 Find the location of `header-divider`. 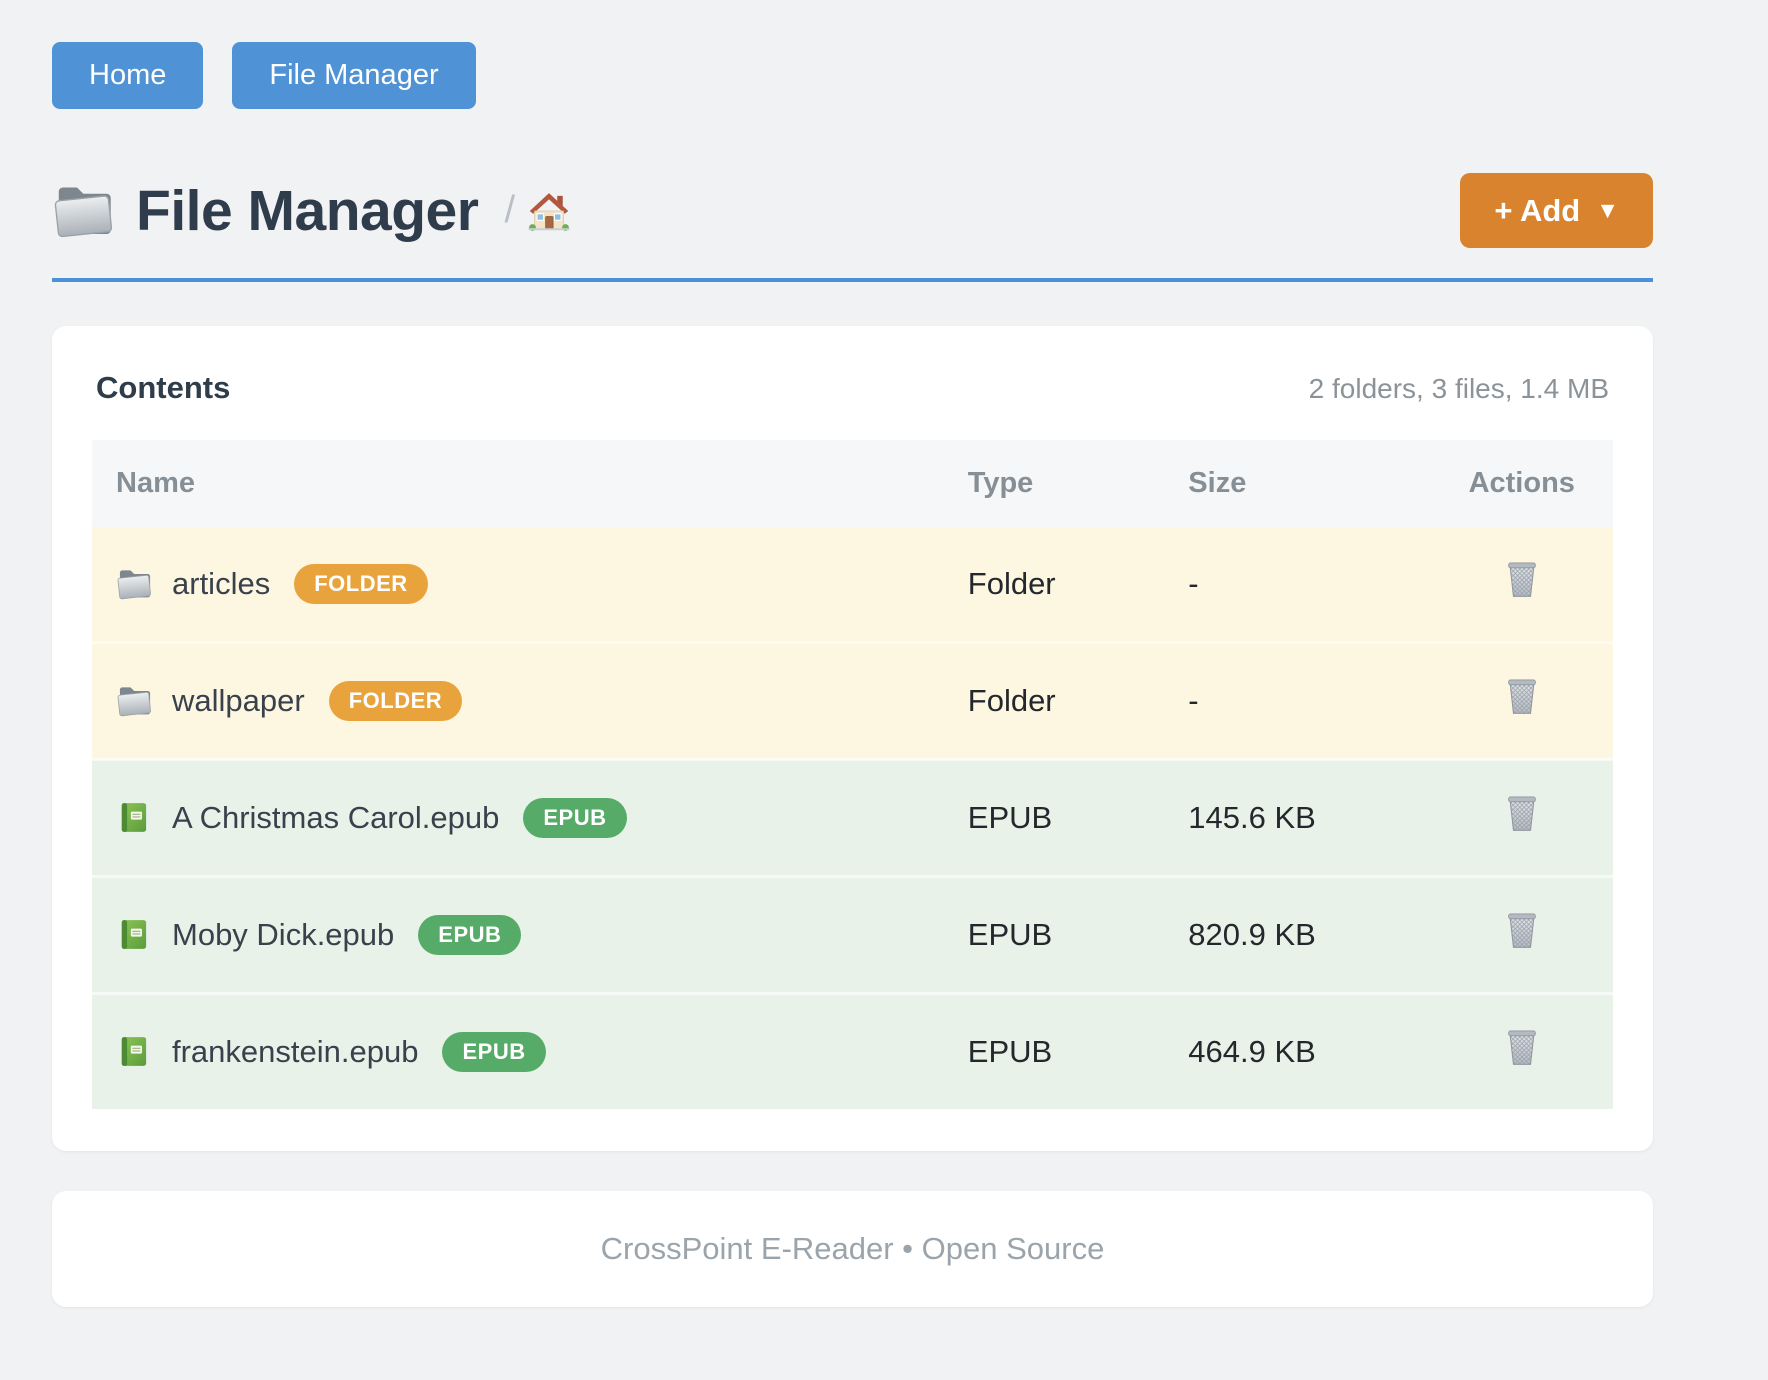

header-divider is located at coordinates (852, 280).